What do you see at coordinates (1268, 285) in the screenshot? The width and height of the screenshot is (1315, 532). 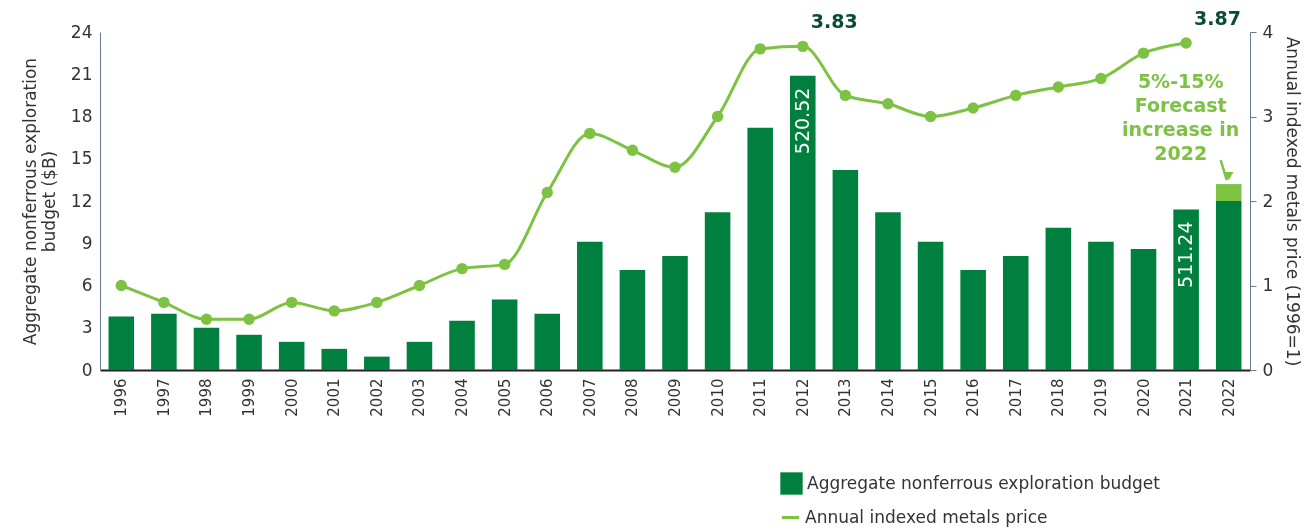 I see `y2-tick-label: 1` at bounding box center [1268, 285].